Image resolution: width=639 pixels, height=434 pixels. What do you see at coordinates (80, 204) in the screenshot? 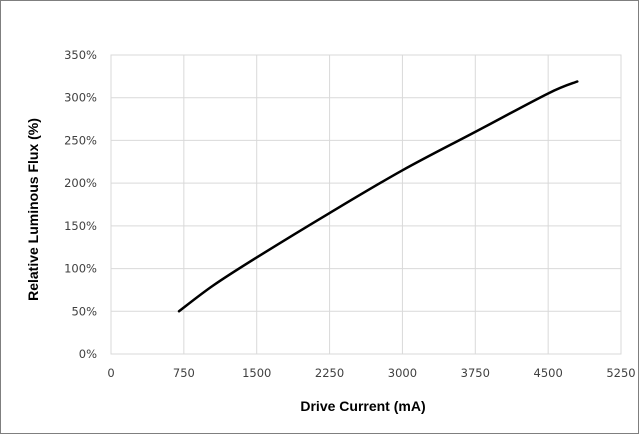
I see `y-axis-ticks: 0% 50% 100% 150% 200% 250% 300% 350%` at bounding box center [80, 204].